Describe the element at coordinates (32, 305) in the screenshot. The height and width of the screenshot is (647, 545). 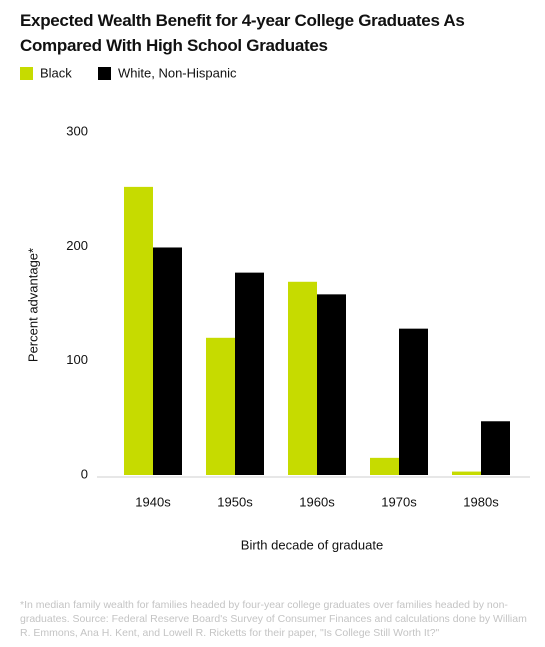
I see `y-axis-label: Percent advantage*` at that location.